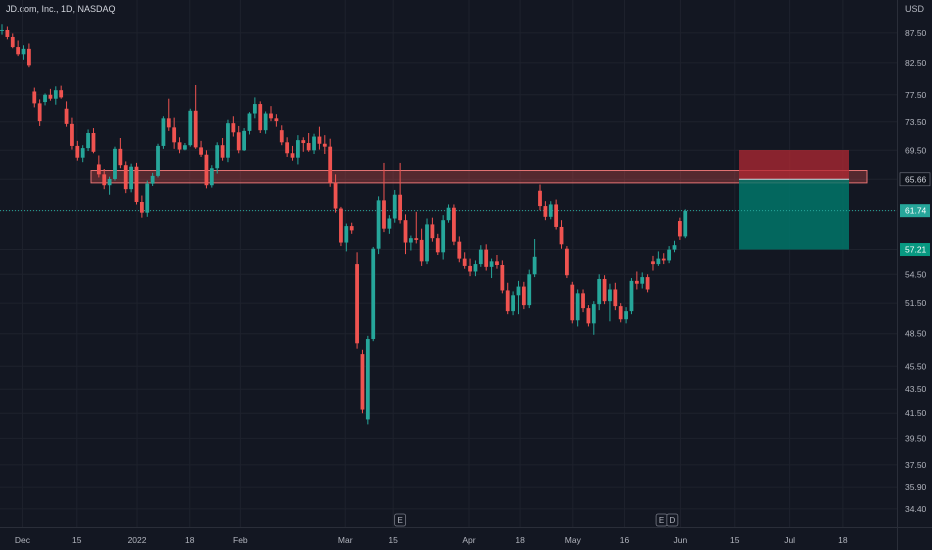 This screenshot has width=932, height=550. What do you see at coordinates (23, 540) in the screenshot?
I see `x-tick-label: Dec` at bounding box center [23, 540].